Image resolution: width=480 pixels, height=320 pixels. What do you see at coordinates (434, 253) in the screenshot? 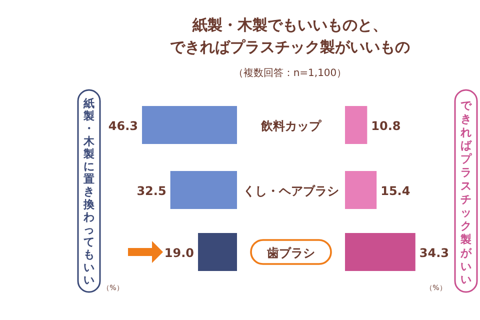
I see `data-label: 34.3` at bounding box center [434, 253].